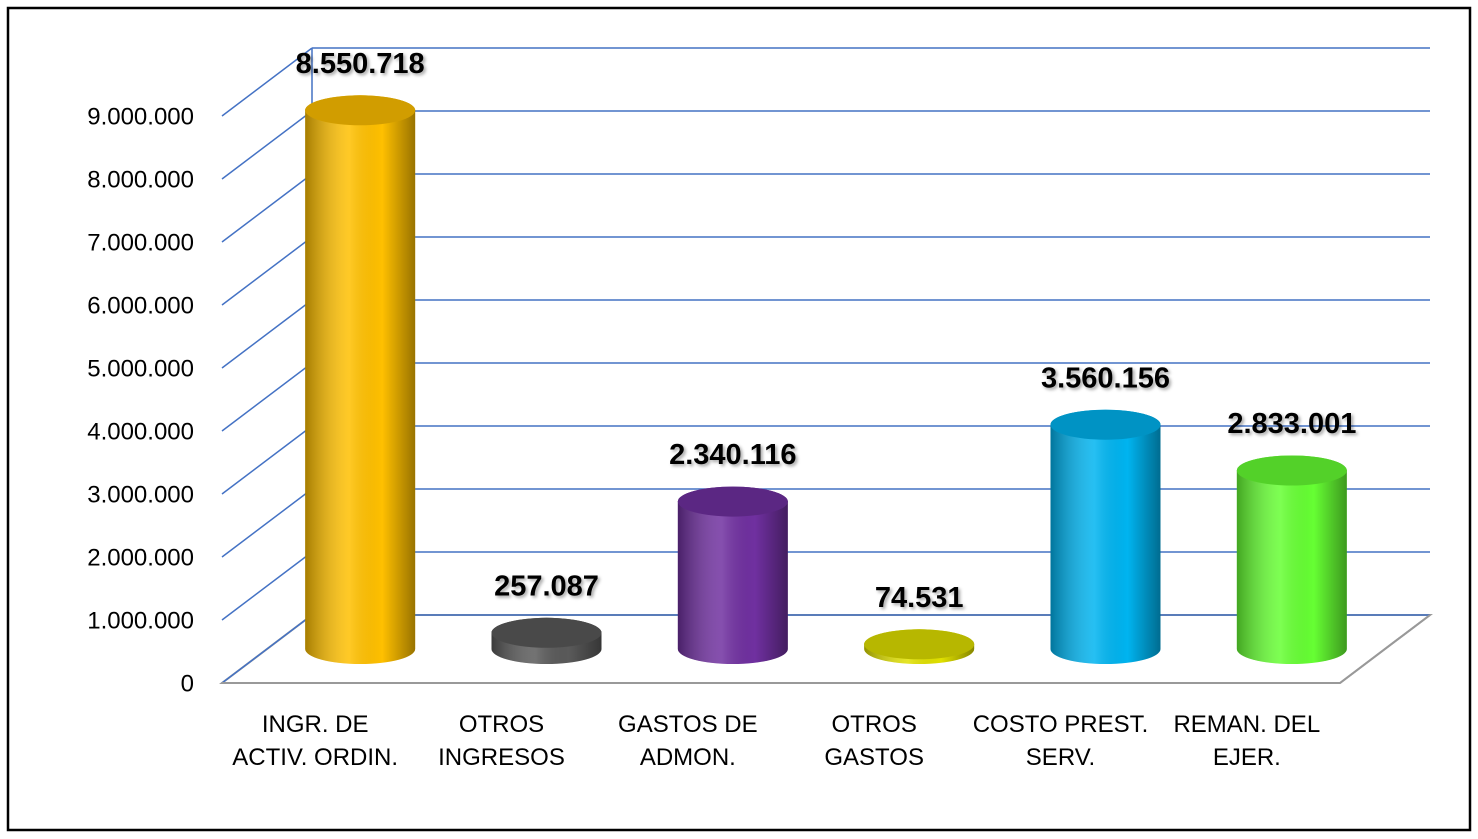  I want to click on value-label: 8.550.718, so click(360, 64).